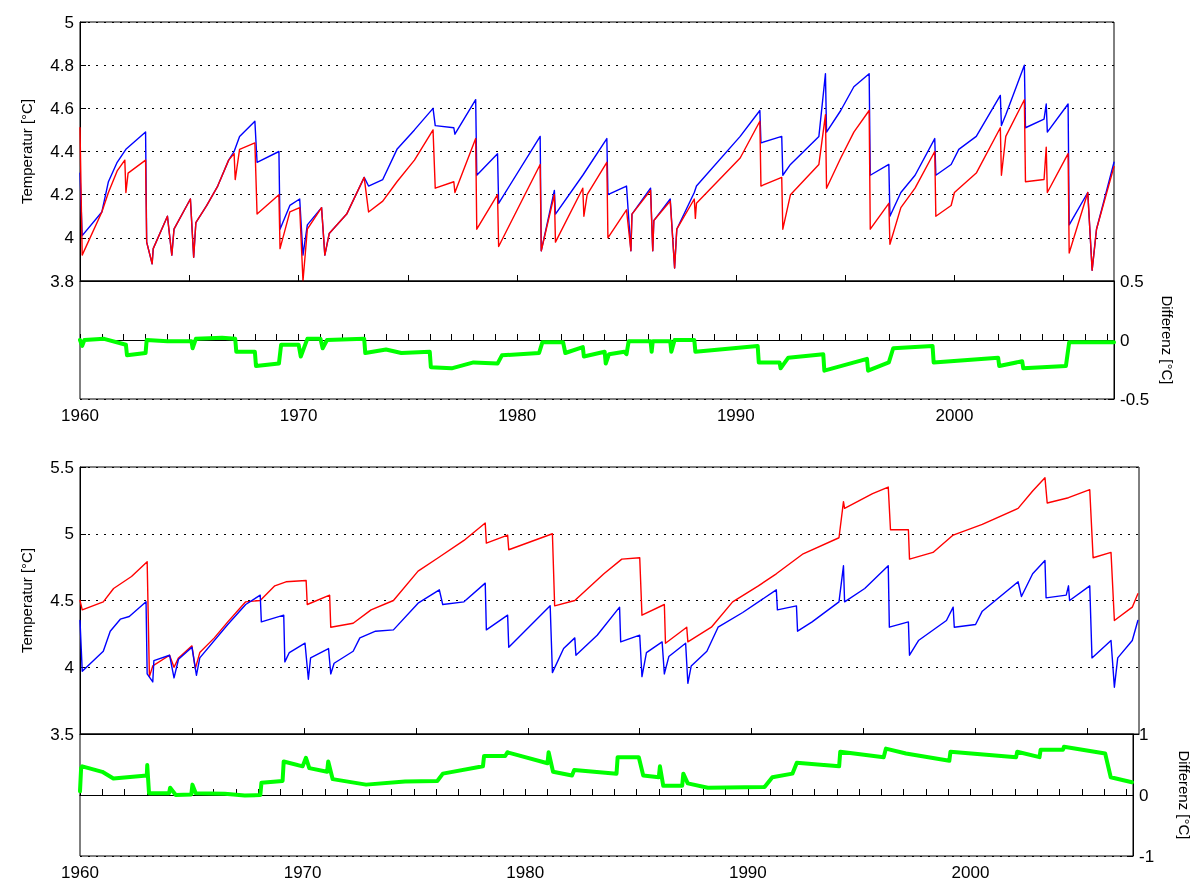  What do you see at coordinates (62, 195) in the screenshot?
I see `y-tick-label: 4.2` at bounding box center [62, 195].